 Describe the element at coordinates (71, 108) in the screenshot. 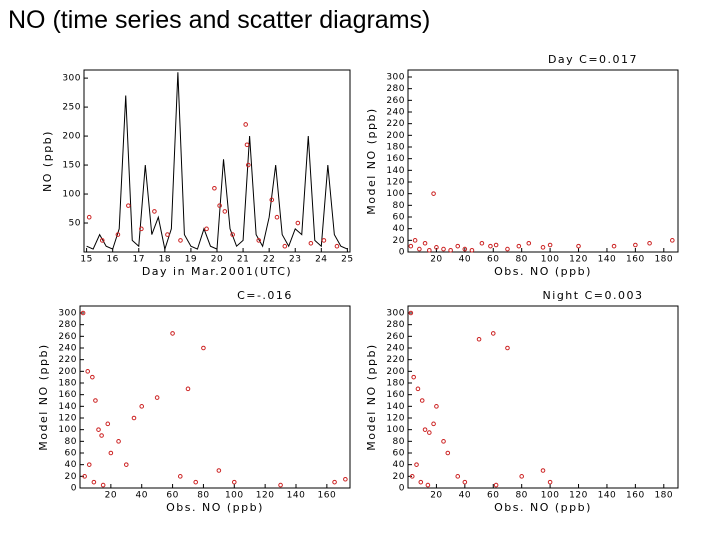

I see `y-tick-label: 250` at that location.